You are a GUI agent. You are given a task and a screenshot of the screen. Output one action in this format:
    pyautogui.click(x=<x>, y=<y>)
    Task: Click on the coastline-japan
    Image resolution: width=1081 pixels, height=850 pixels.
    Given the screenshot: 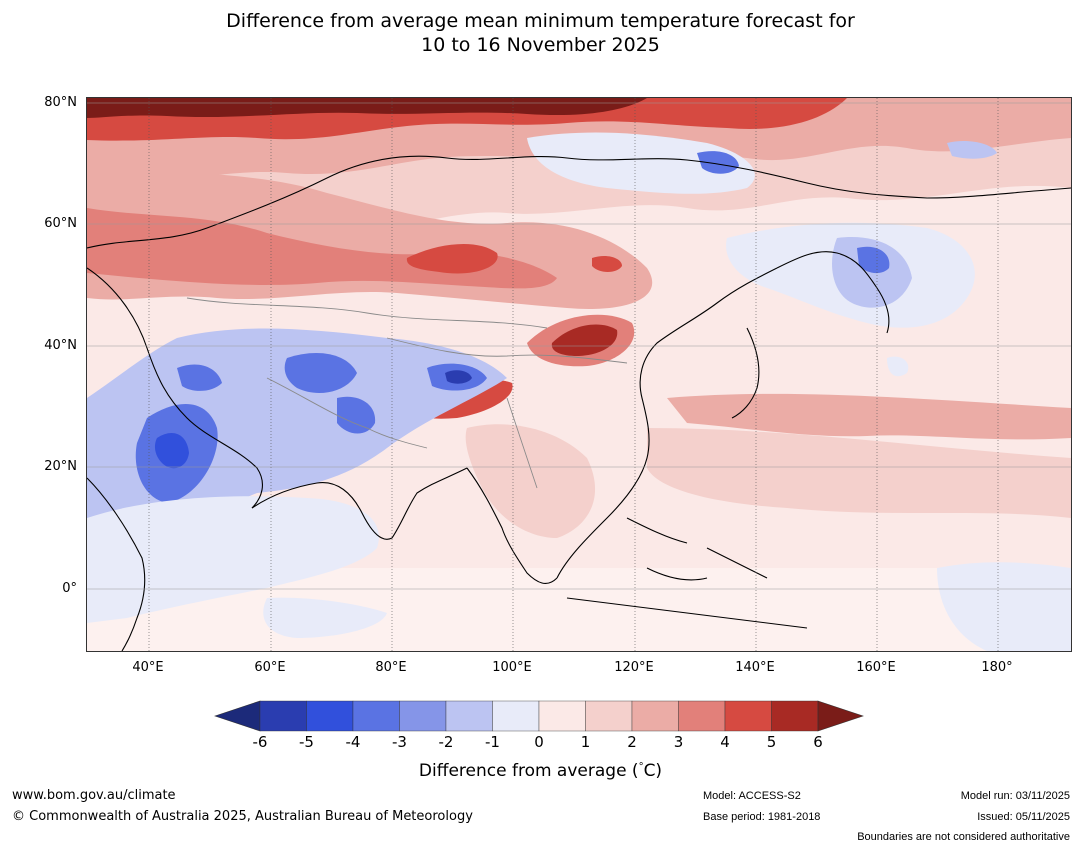 What is the action you would take?
    pyautogui.click(x=745, y=373)
    